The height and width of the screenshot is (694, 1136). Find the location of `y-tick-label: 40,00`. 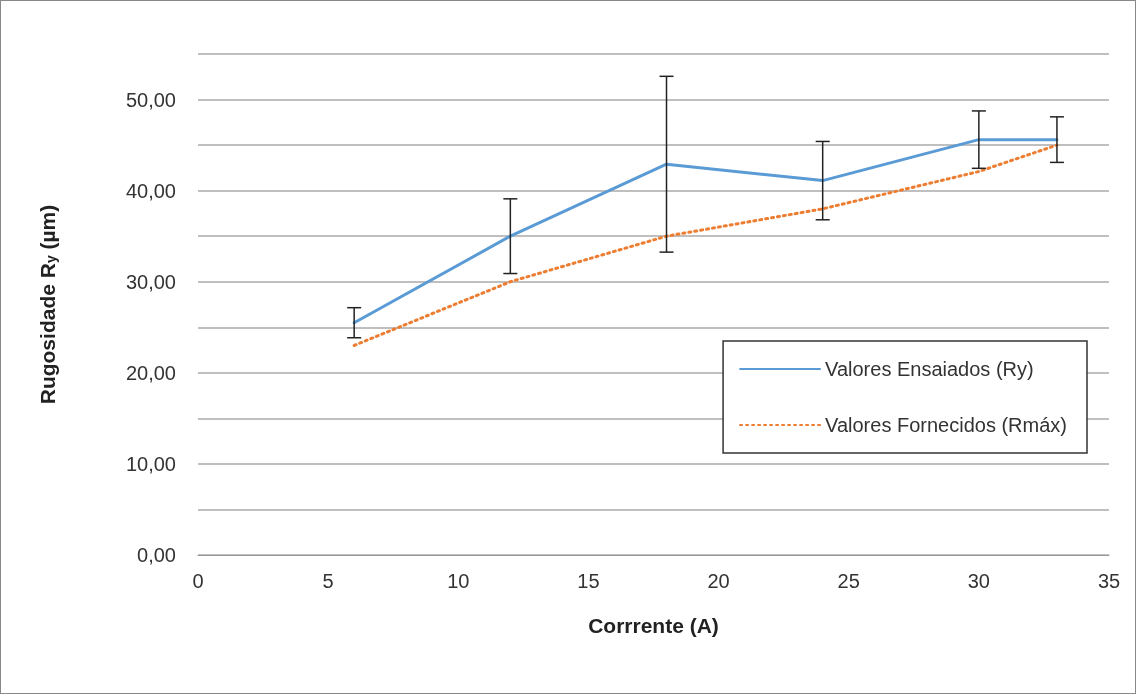

y-tick-label: 40,00 is located at coordinates (150, 190).